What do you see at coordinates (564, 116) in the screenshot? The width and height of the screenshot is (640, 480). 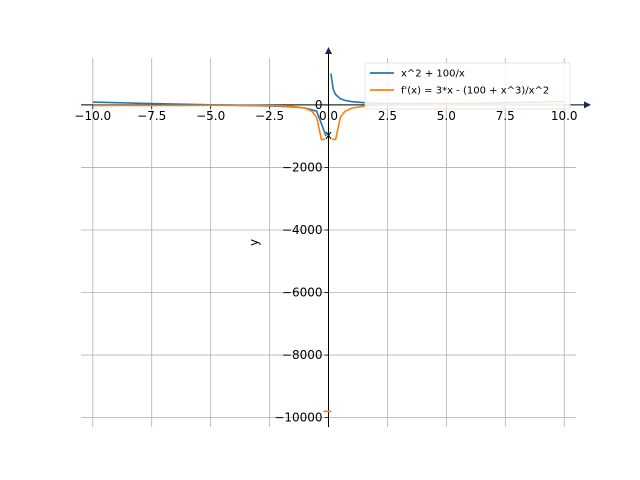 I see `x-tick-label: 10.0` at bounding box center [564, 116].